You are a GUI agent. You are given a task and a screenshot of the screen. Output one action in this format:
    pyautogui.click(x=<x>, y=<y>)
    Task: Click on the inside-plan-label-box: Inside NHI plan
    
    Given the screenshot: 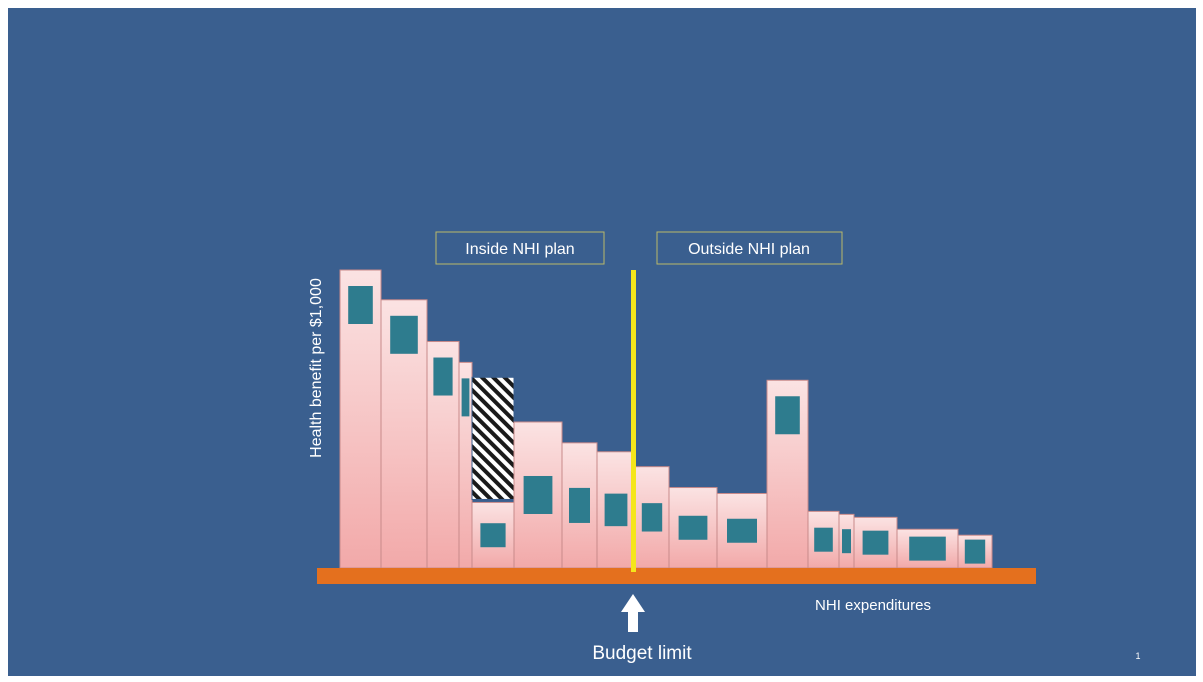 What is the action you would take?
    pyautogui.click(x=520, y=248)
    